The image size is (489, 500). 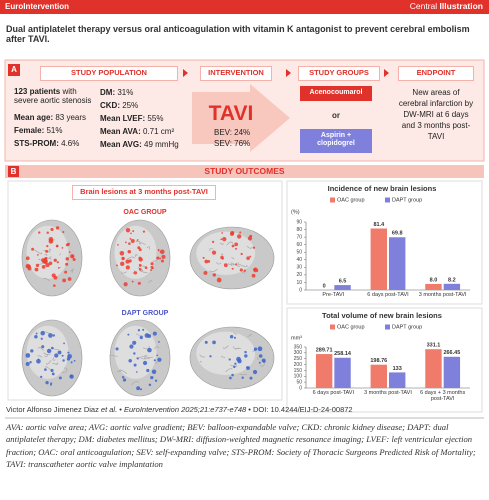 I want to click on section-heading: STUDY OUTCOMES, so click(x=244, y=171).